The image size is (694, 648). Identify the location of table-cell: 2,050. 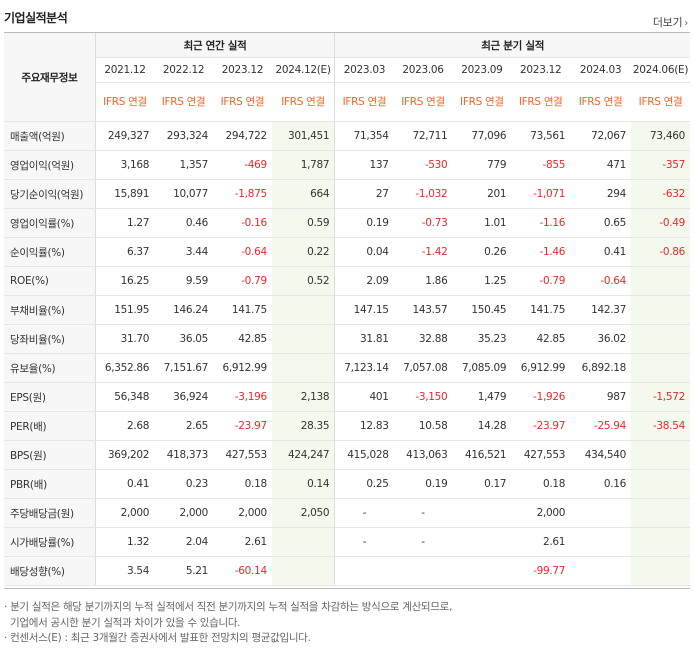
(303, 513).